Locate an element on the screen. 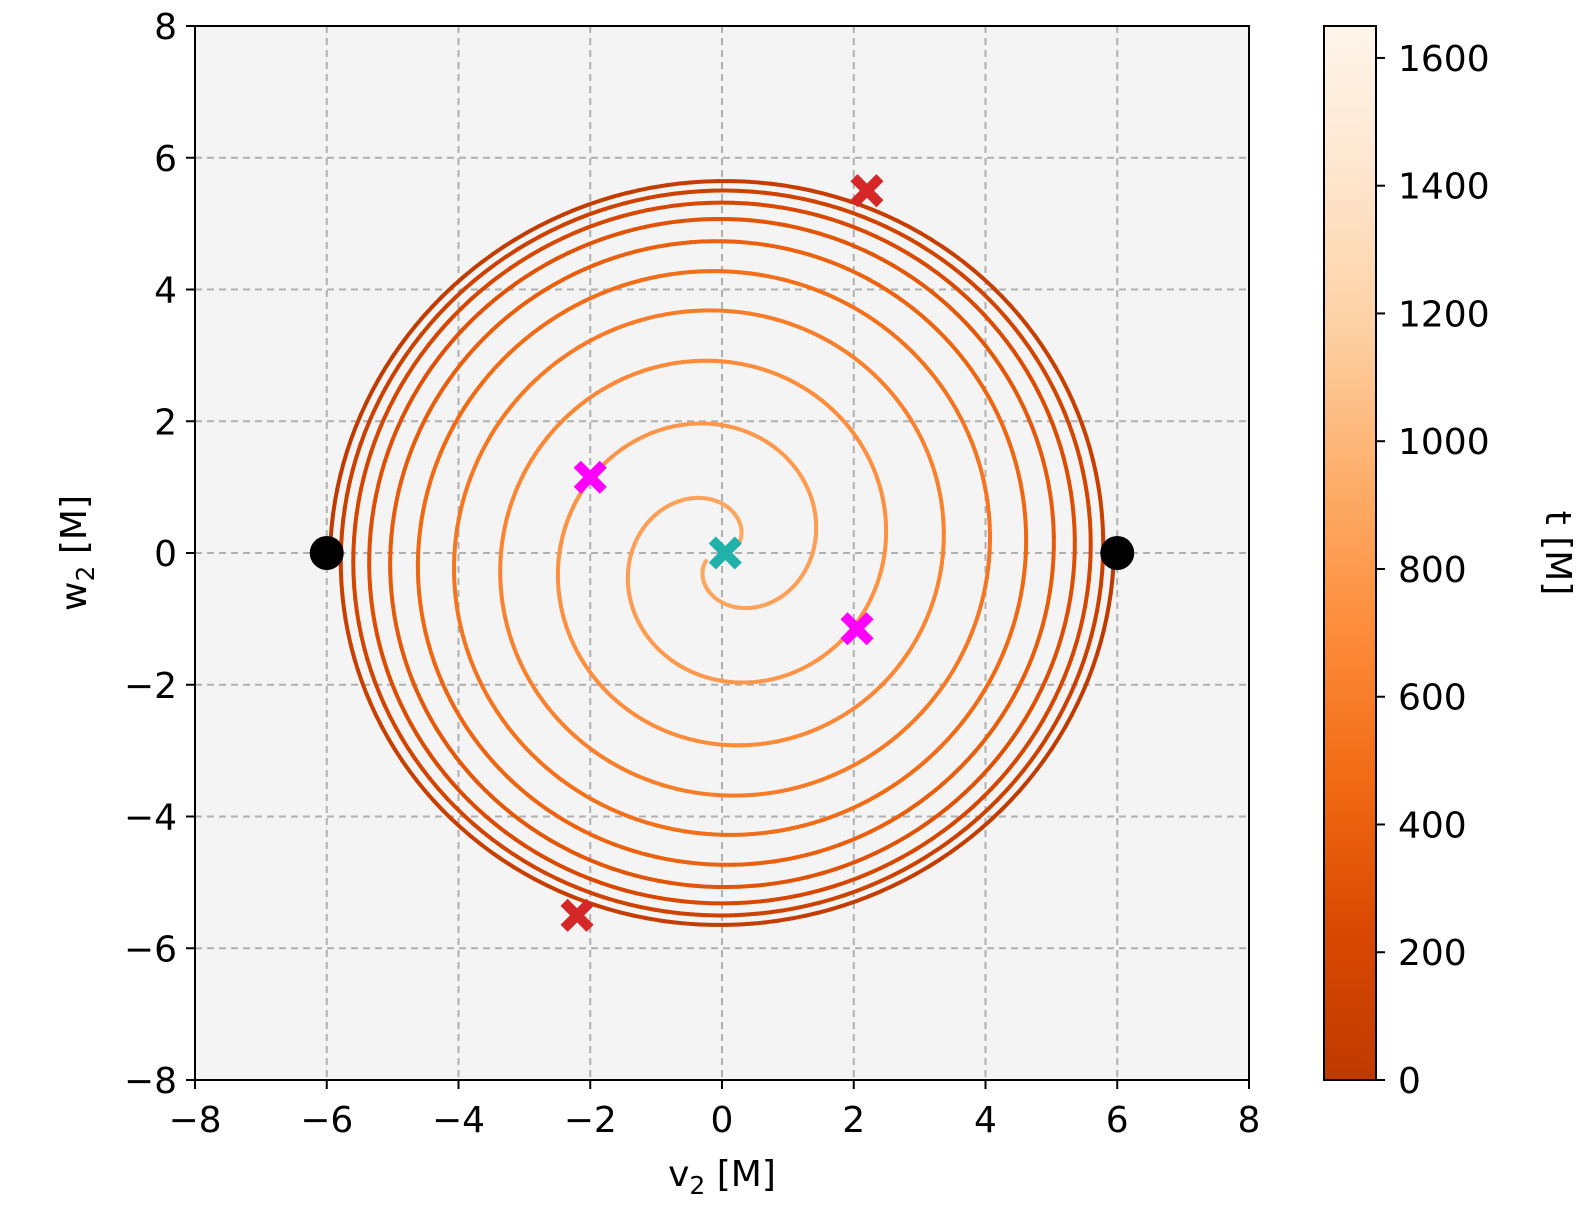 Image resolution: width=1594 pixels, height=1231 pixels. y-tick-label: 8 is located at coordinates (165, 27).